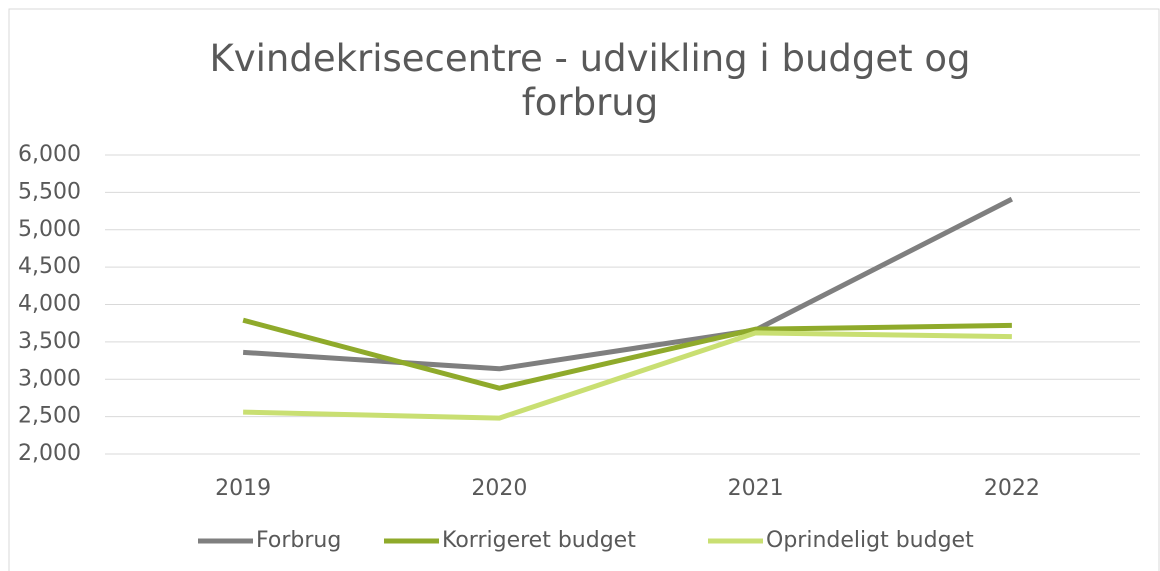  I want to click on legend-label: Oprindeligt budget, so click(870, 540).